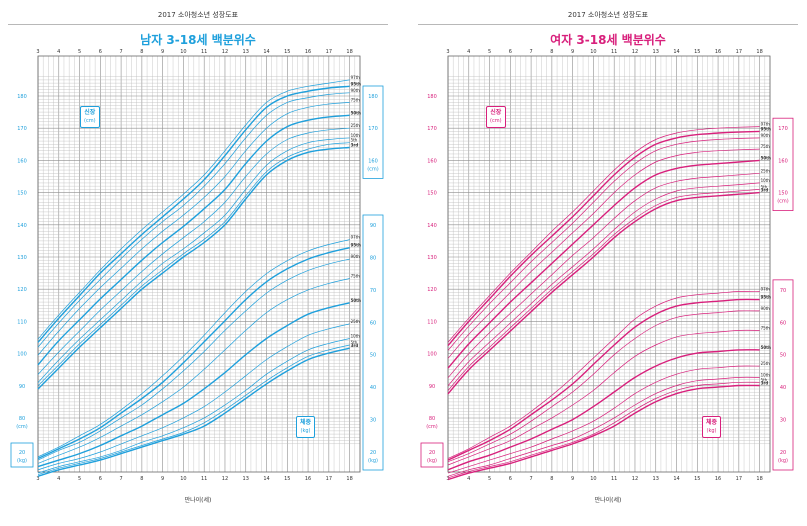 This screenshot has width=807, height=526. I want to click on weight-tick-label: 30, so click(783, 421).